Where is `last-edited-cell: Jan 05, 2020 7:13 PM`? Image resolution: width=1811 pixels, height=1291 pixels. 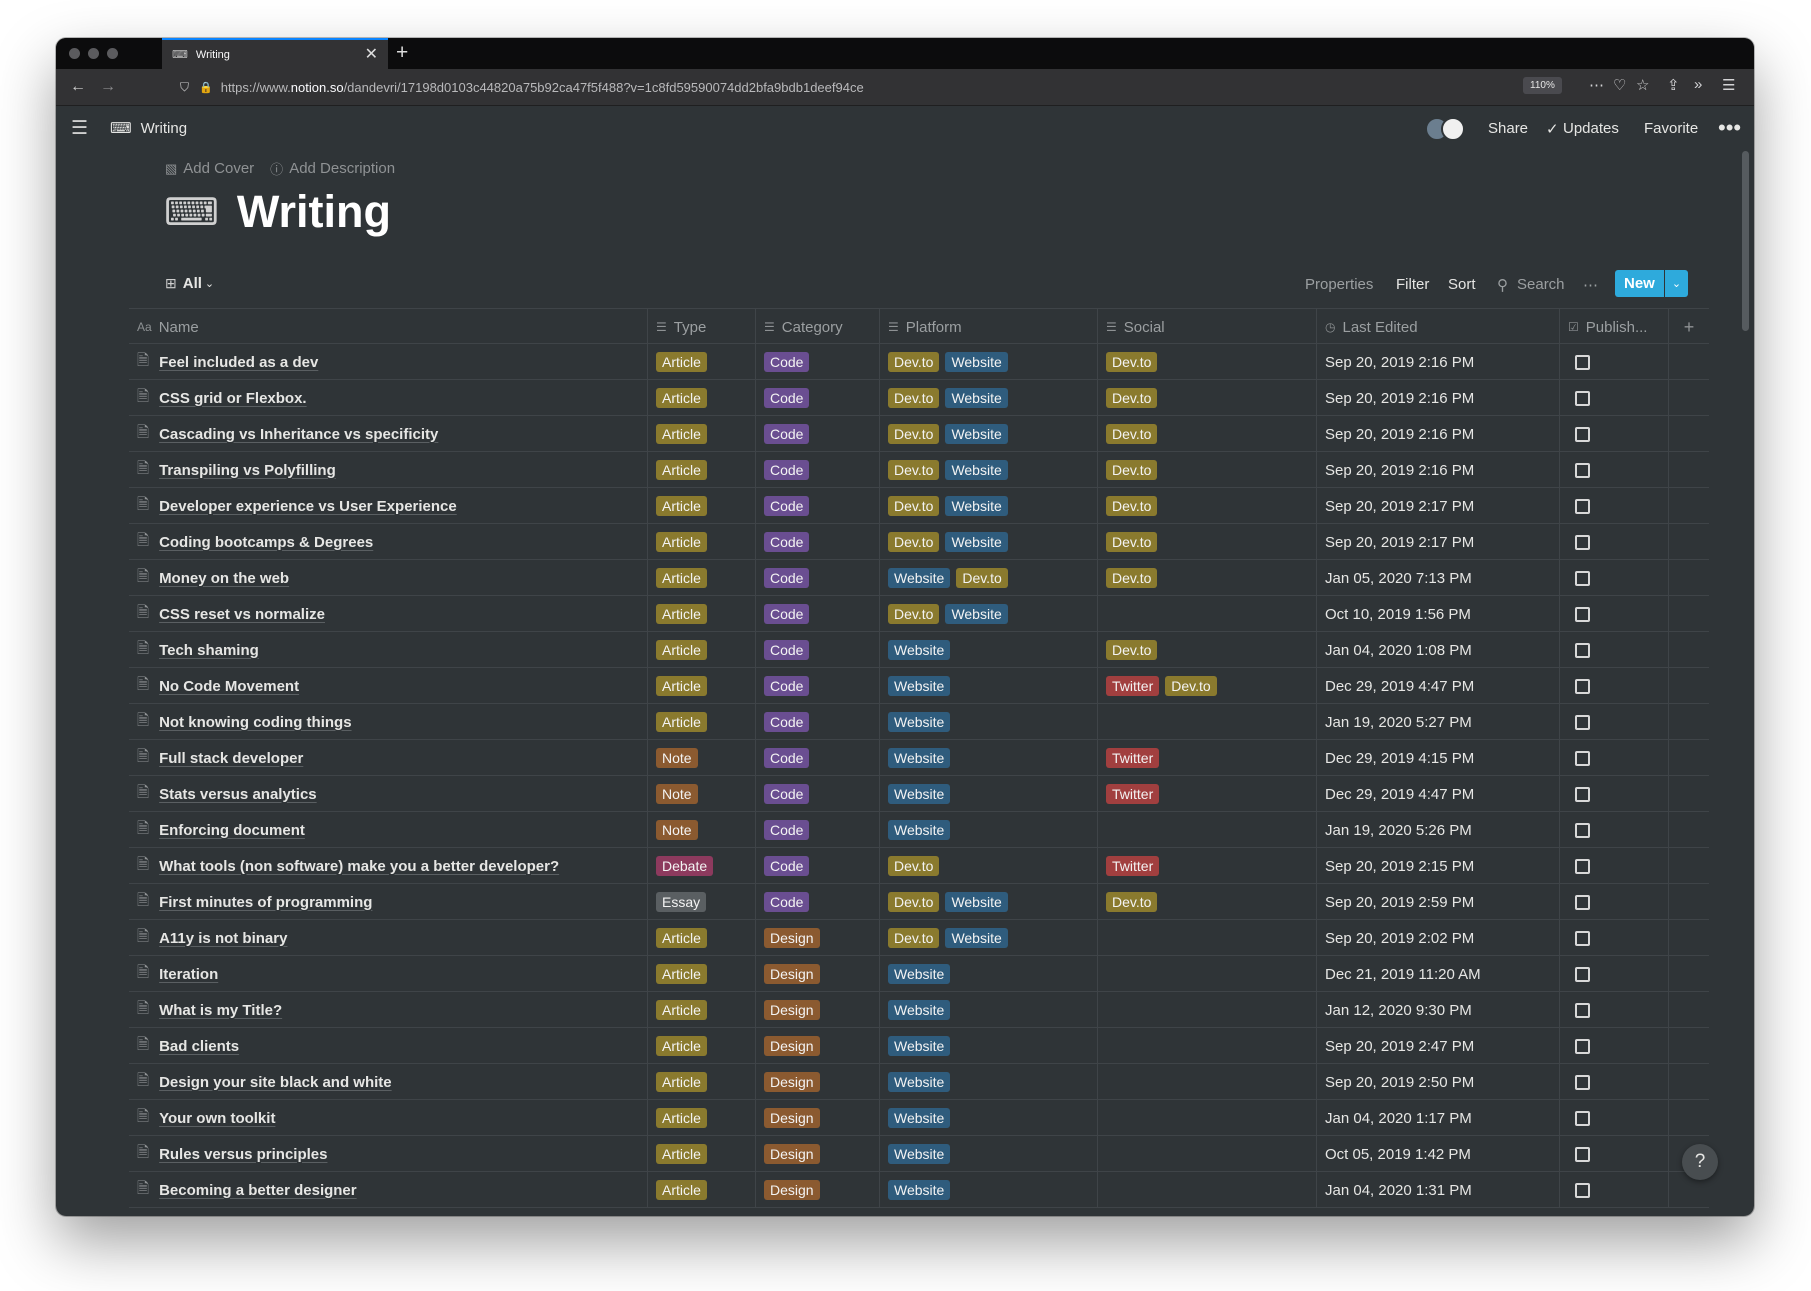 last-edited-cell: Jan 05, 2020 7:13 PM is located at coordinates (1438, 578).